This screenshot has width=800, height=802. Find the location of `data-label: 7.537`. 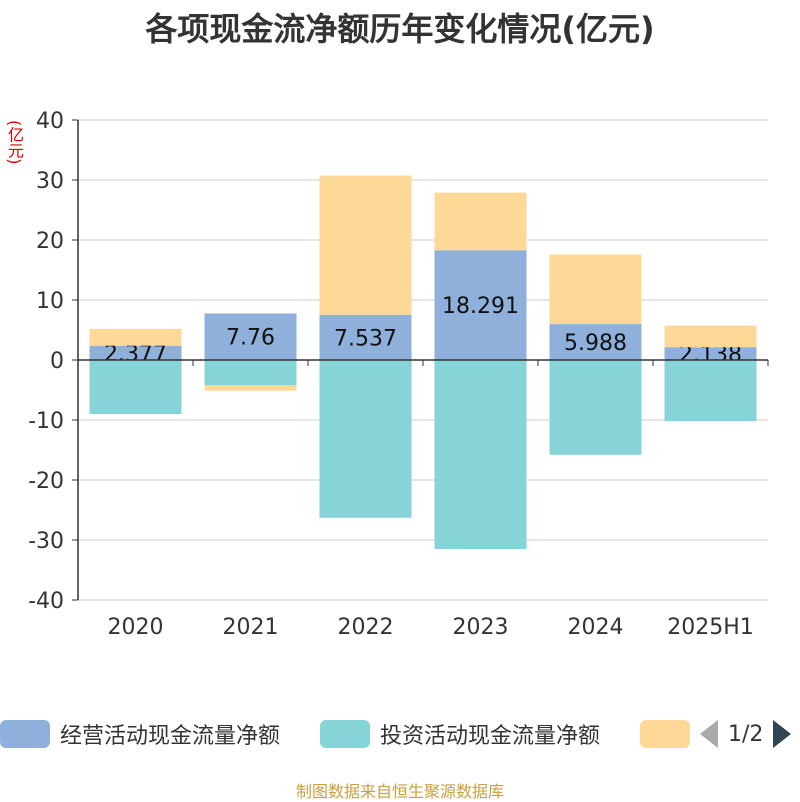

data-label: 7.537 is located at coordinates (365, 338).